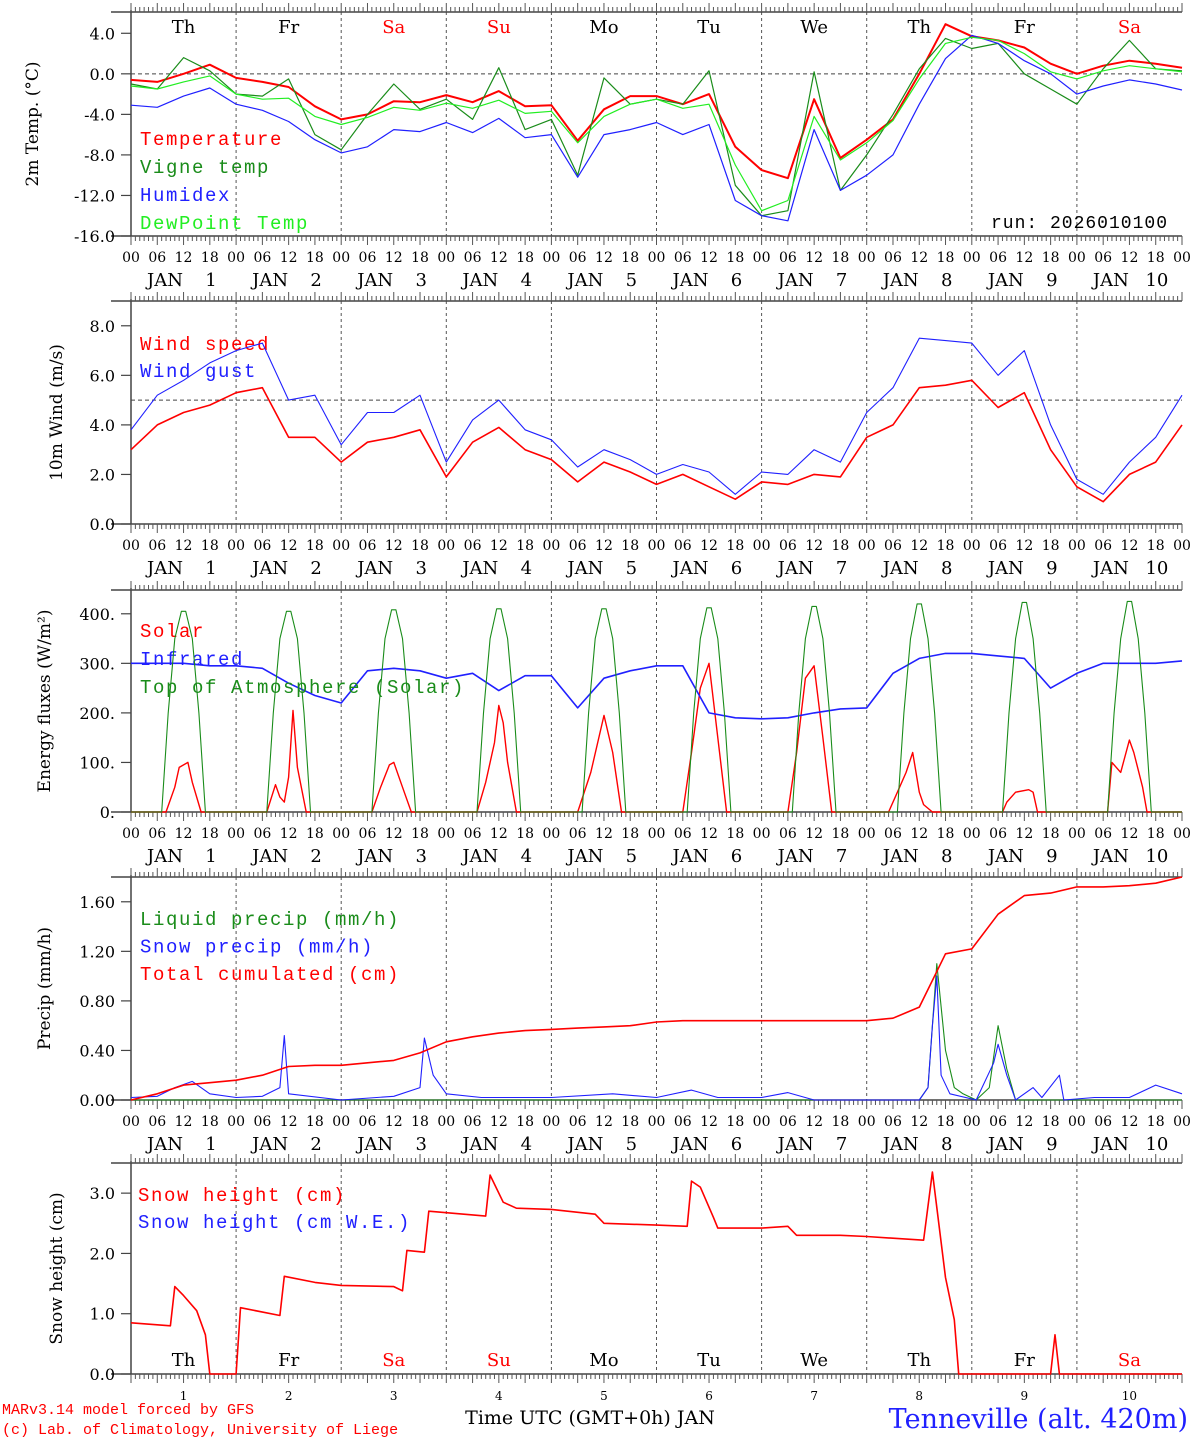 The width and height of the screenshot is (1194, 1440). What do you see at coordinates (242, 1196) in the screenshot?
I see `legend-entry: Snow height (cm)` at bounding box center [242, 1196].